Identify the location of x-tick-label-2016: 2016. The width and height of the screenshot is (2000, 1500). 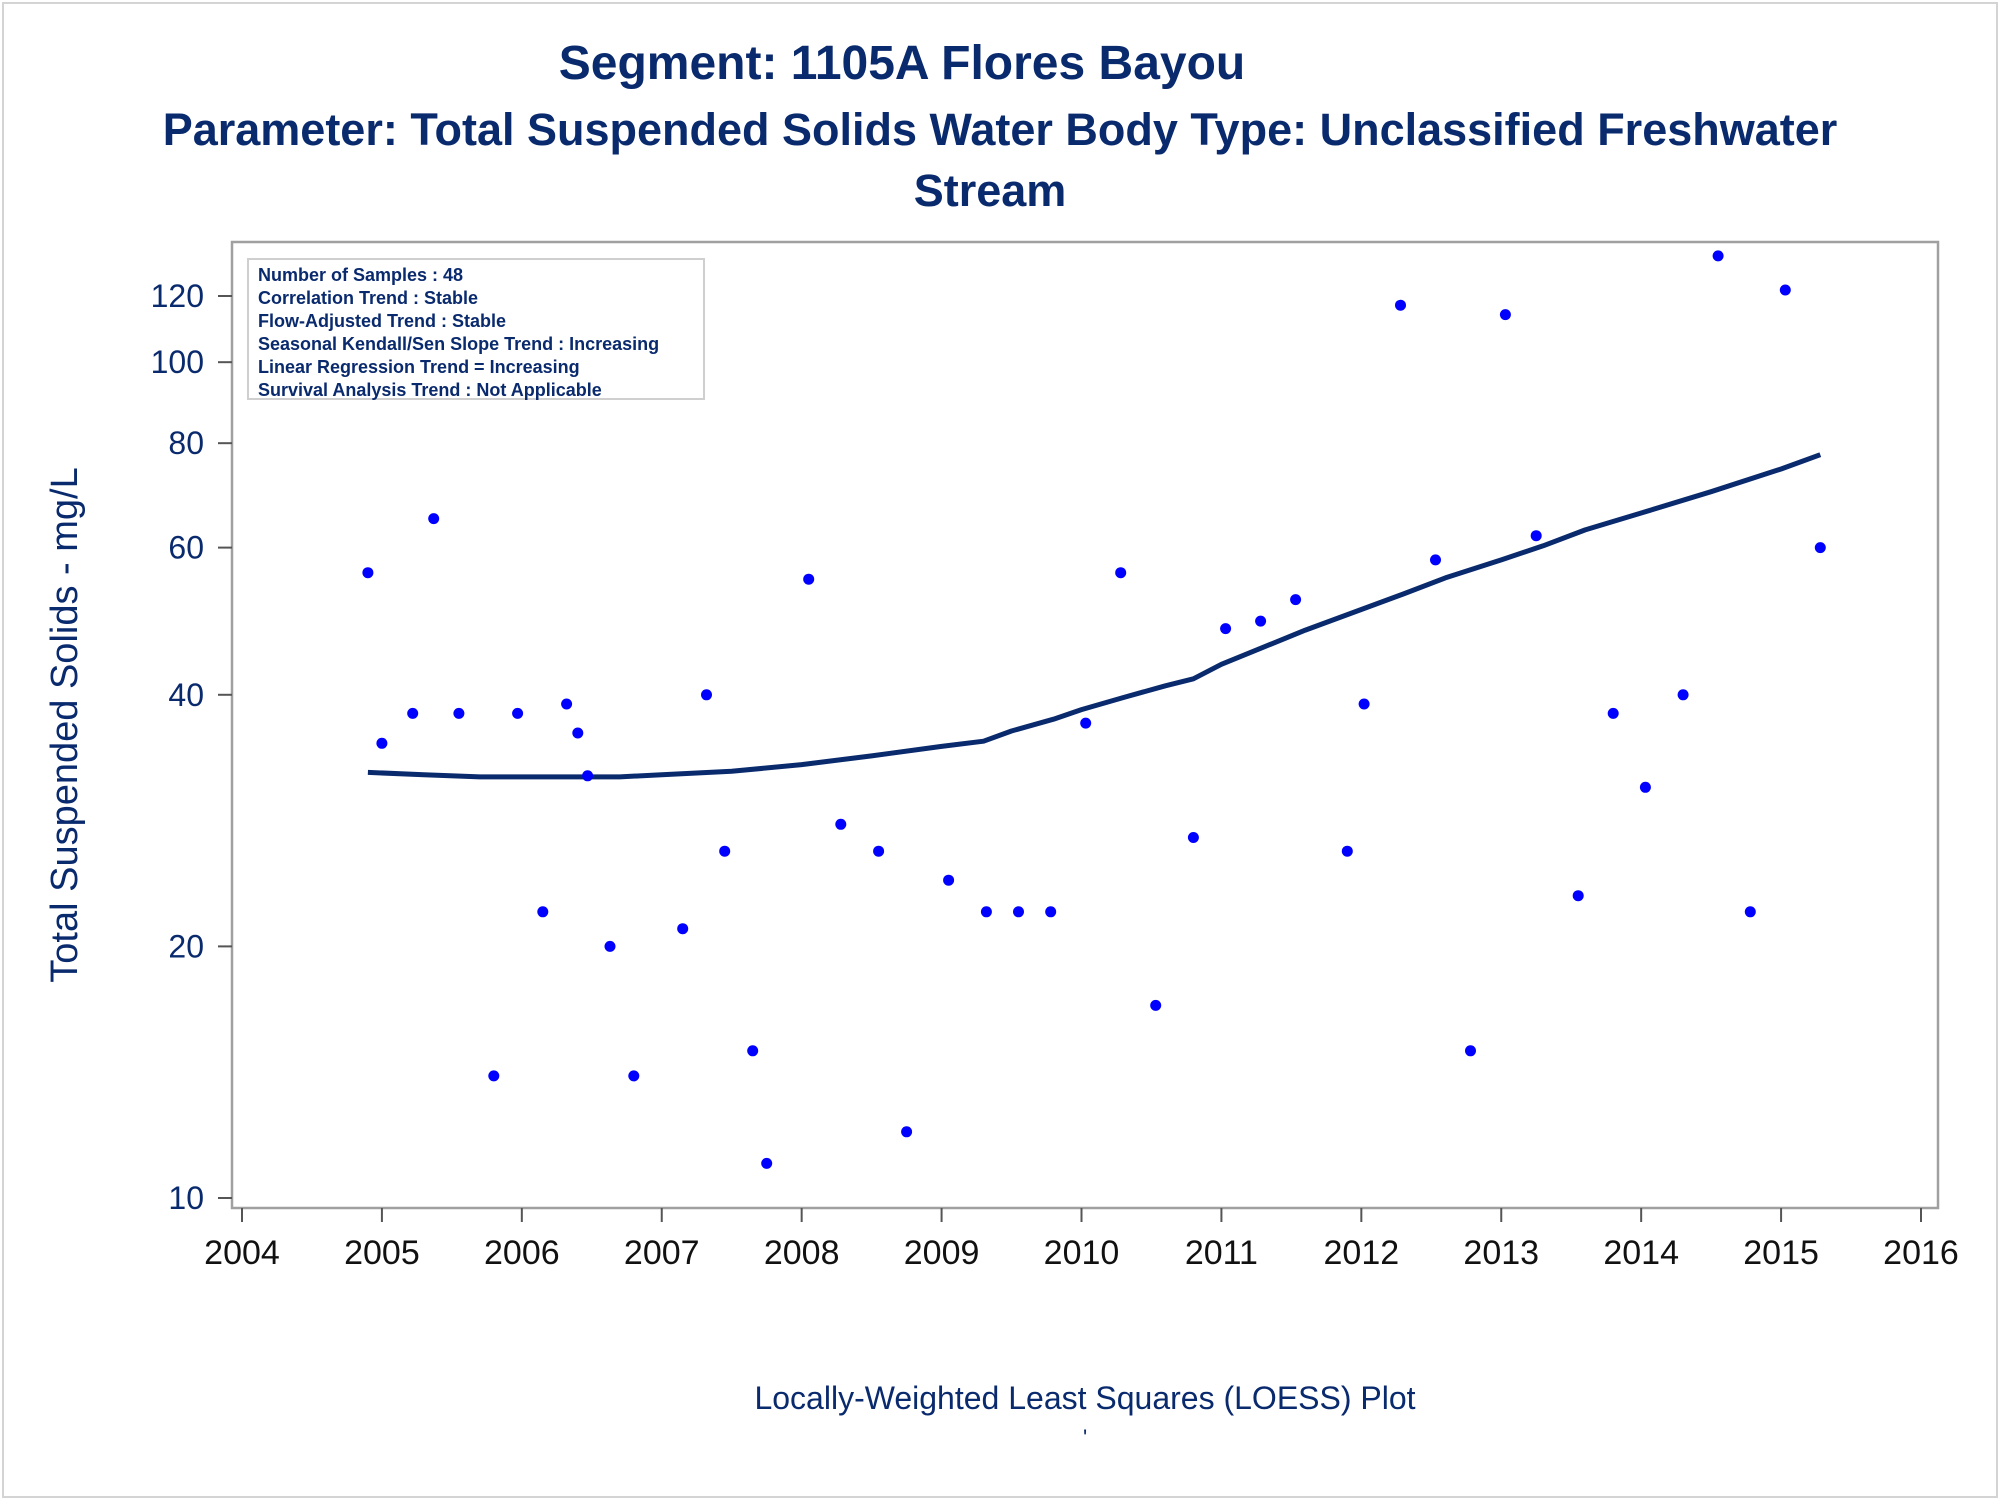
(1921, 1253).